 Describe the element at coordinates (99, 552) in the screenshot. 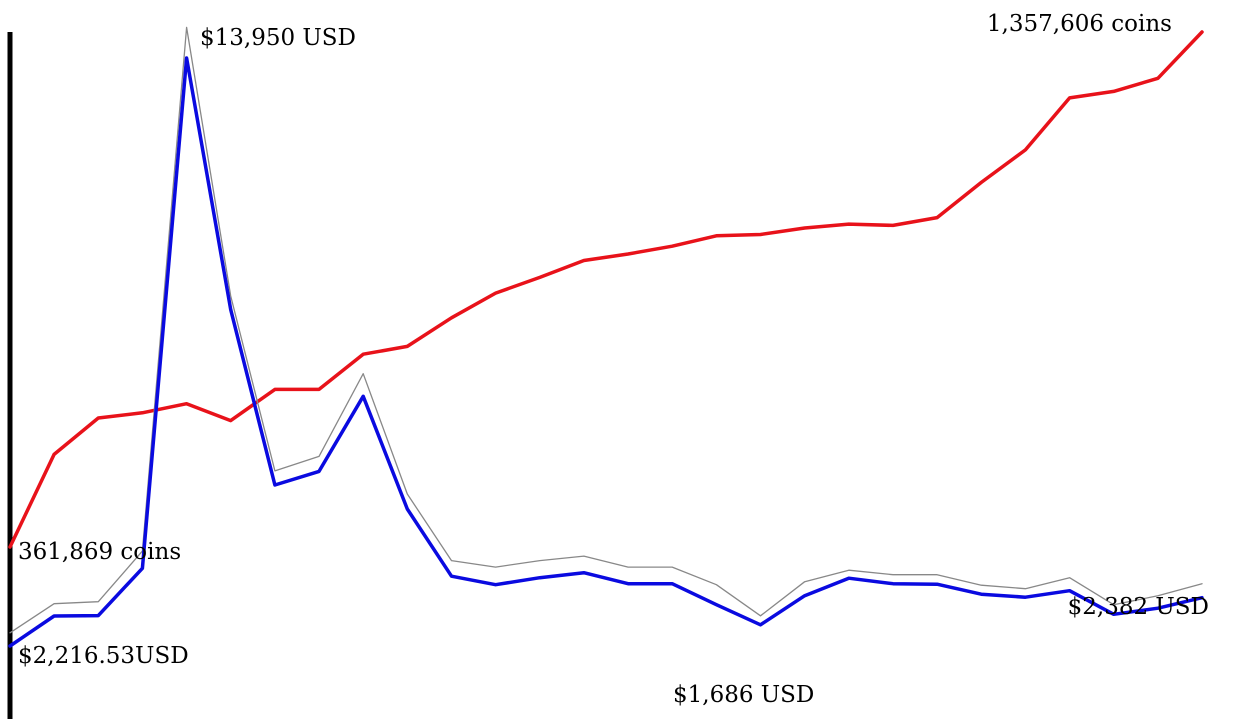

I see `coins-start-label: 361,869 coins` at that location.